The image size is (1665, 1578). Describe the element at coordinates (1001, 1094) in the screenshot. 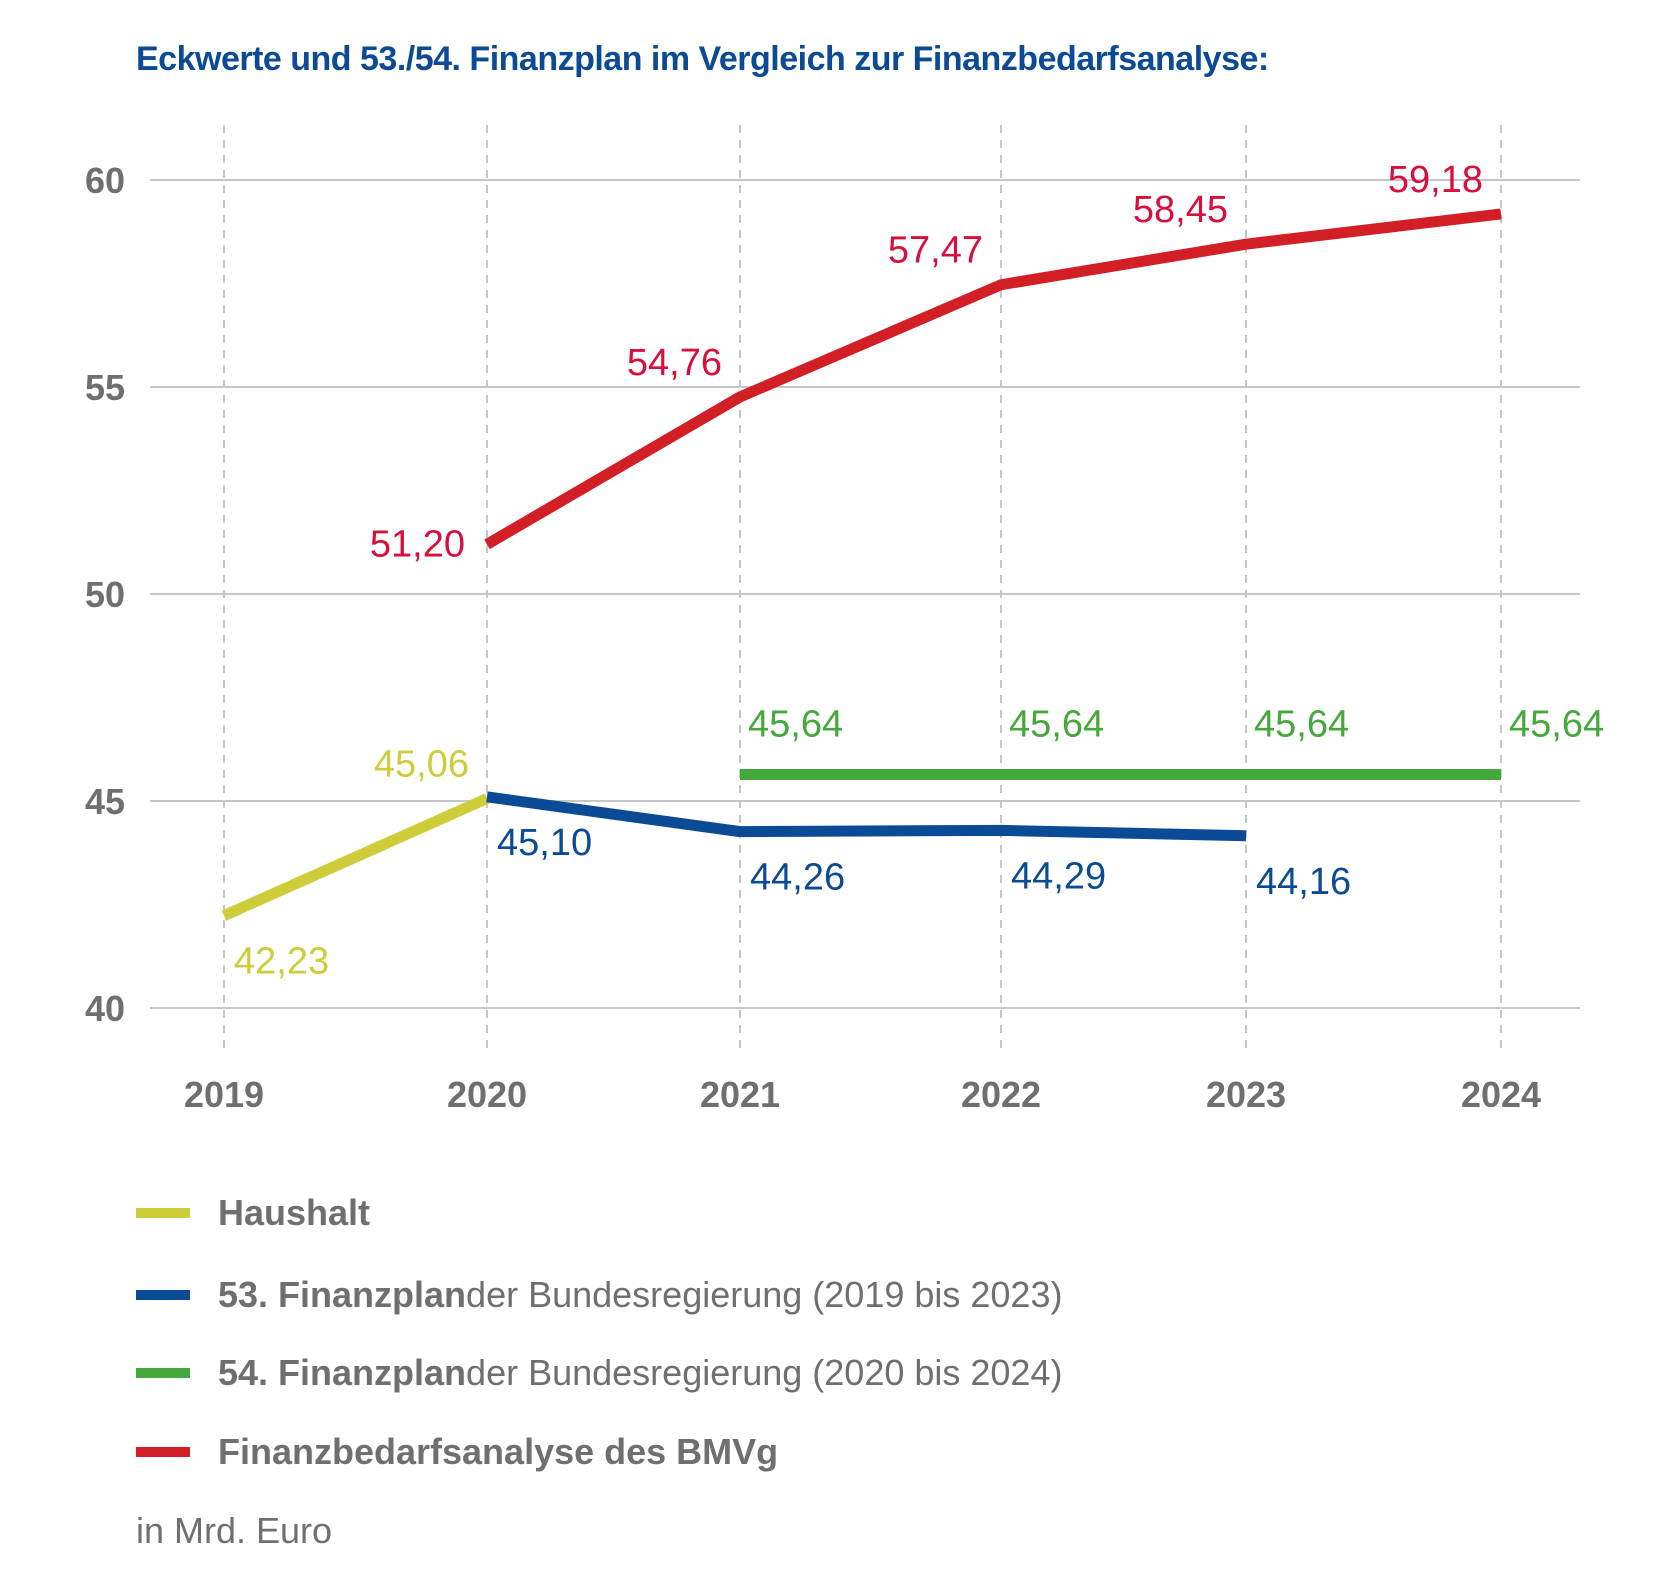

I see `x-tick-label: 2022` at that location.